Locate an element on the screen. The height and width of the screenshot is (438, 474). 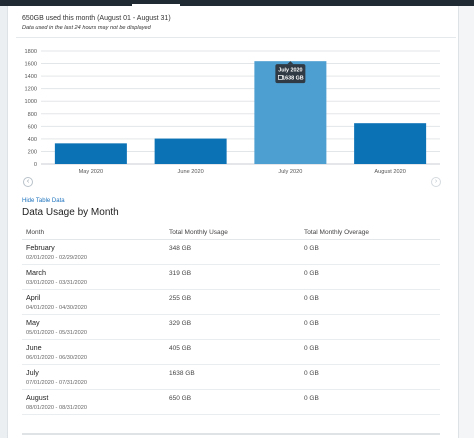
y-tick-label: 400 is located at coordinates (32, 140).